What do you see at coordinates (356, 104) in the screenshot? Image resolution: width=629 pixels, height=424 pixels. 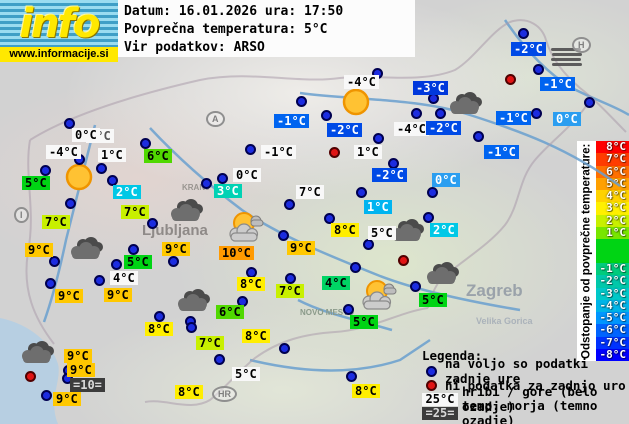 I see `sun-icon` at bounding box center [356, 104].